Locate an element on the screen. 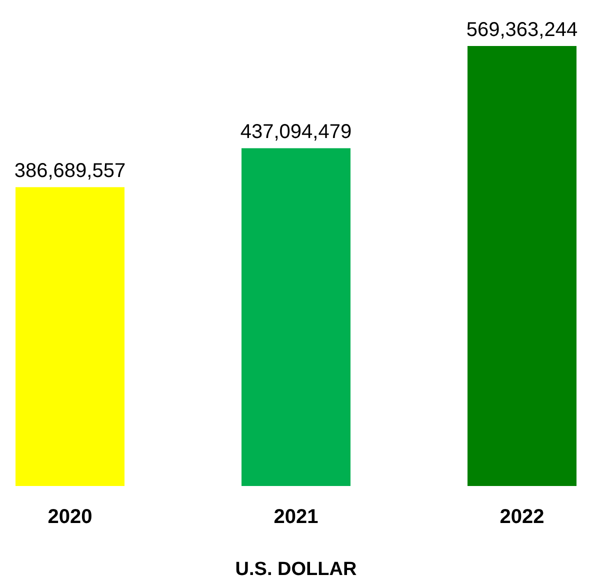 Image resolution: width=603 pixels, height=580 pixels. data-label: 569,363,244 is located at coordinates (522, 30).